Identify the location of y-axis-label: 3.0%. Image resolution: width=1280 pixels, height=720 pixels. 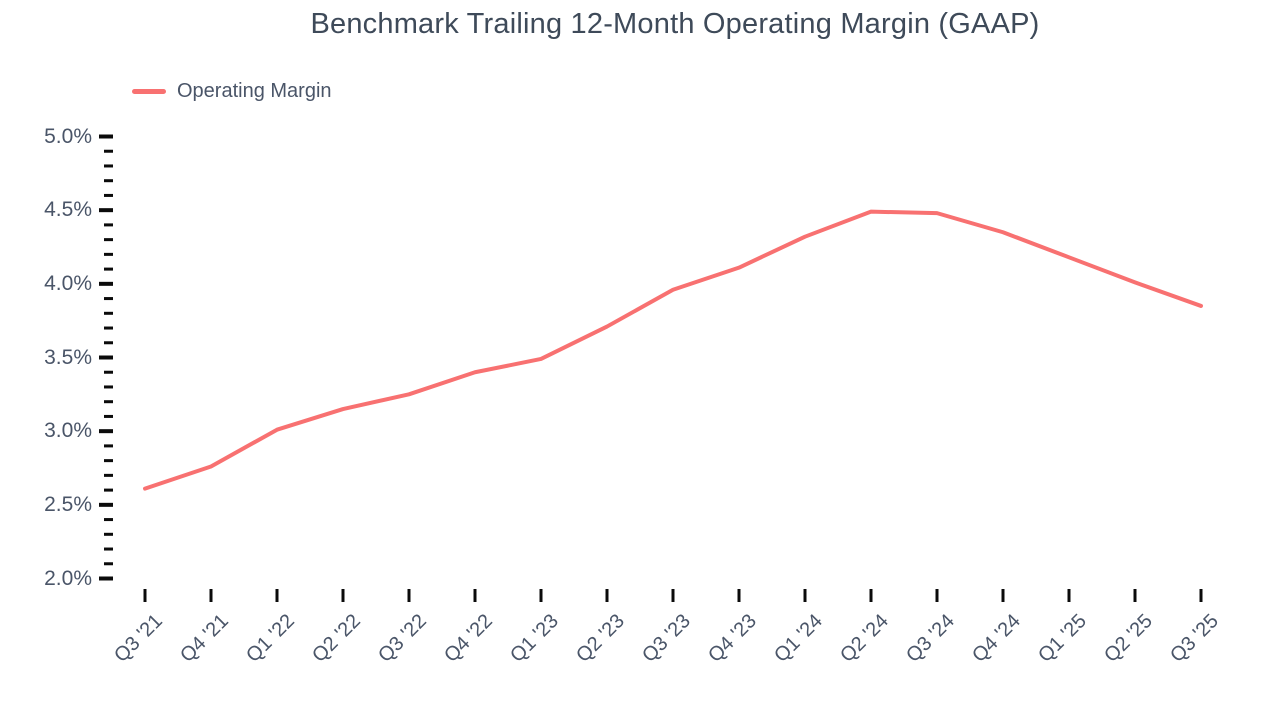
(68, 431).